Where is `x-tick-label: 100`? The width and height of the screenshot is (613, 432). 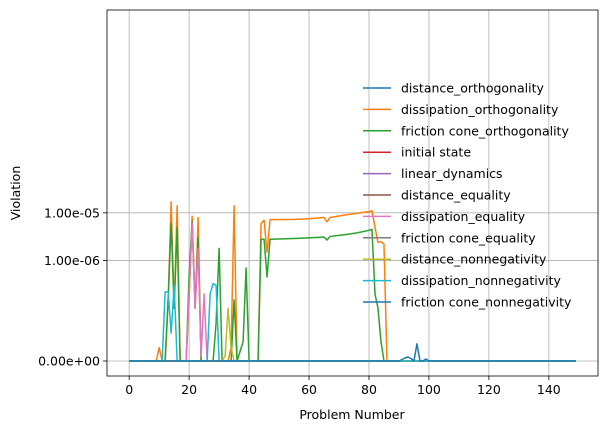 x-tick-label: 100 is located at coordinates (429, 389).